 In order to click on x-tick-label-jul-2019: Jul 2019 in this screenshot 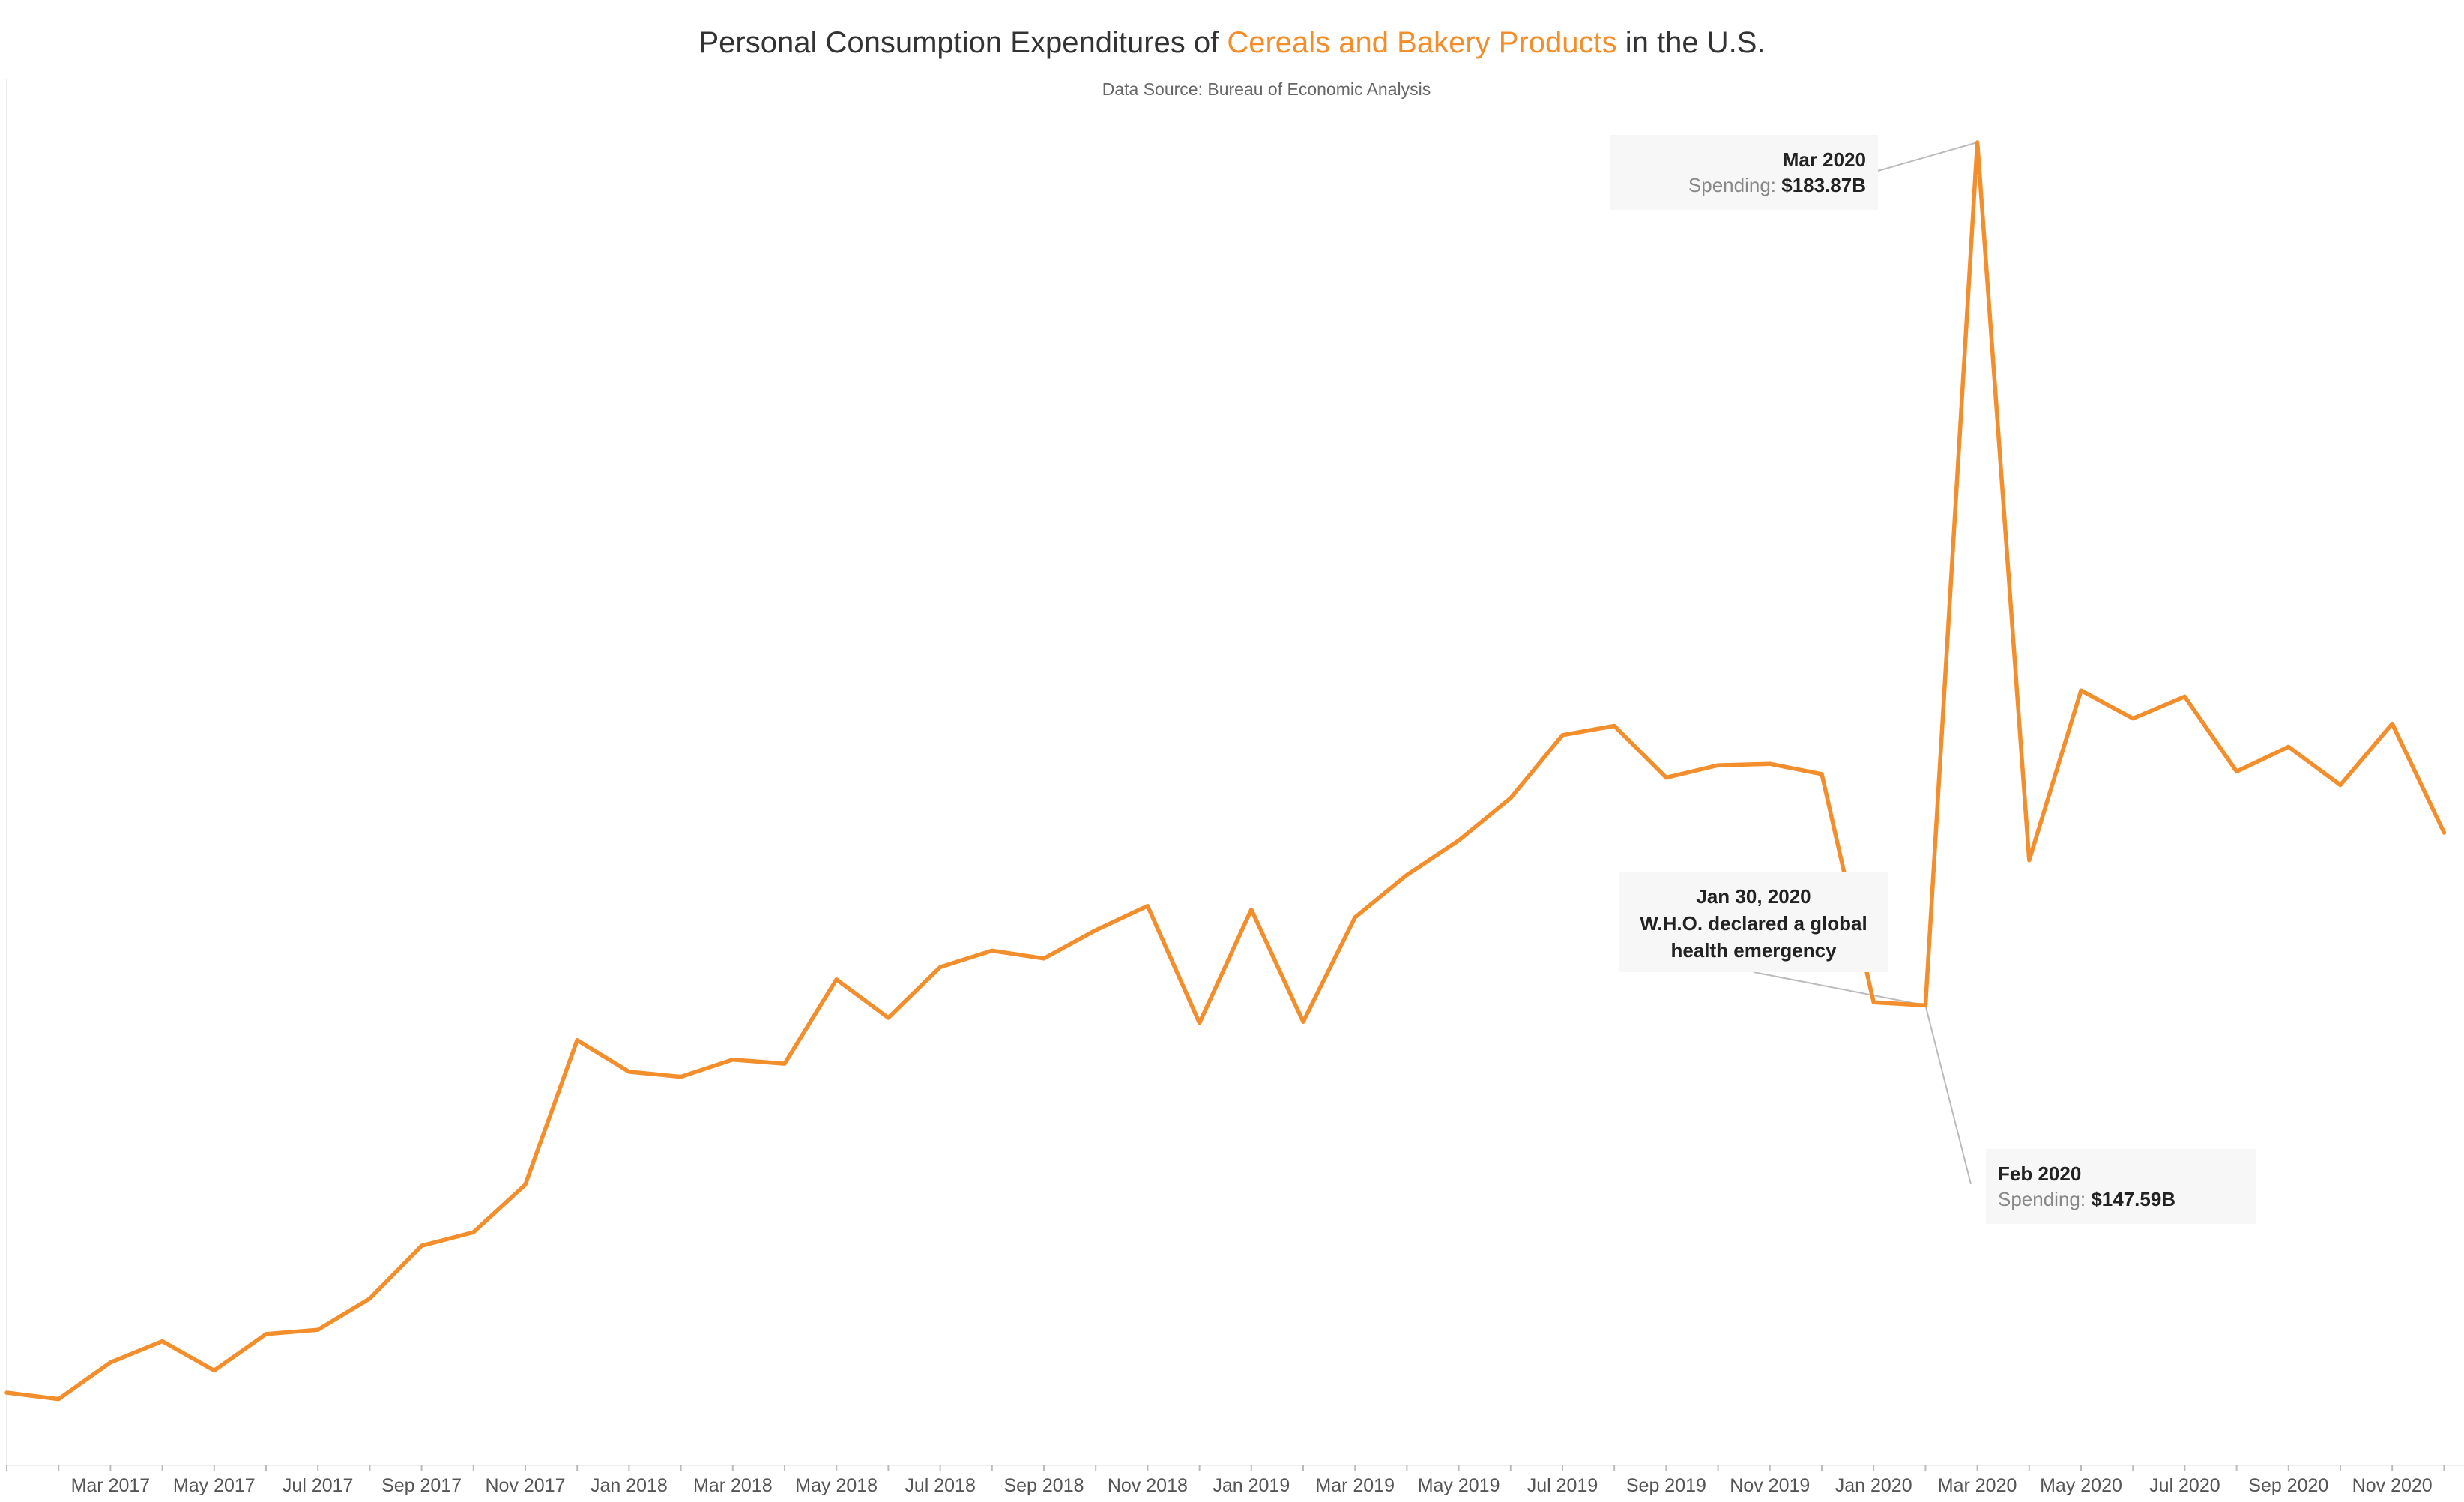, I will do `click(1562, 1486)`.